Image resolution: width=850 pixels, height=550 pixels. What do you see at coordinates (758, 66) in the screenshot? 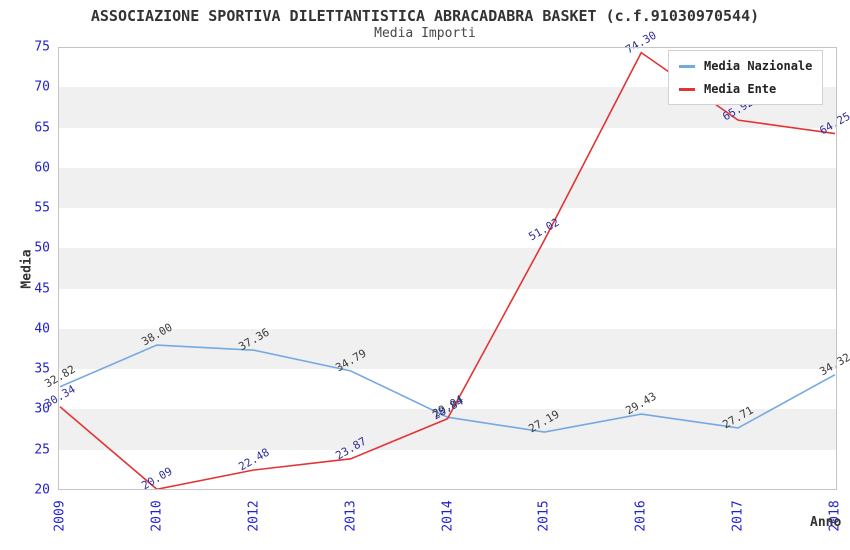
I see `legend-label: Media Nazionale` at bounding box center [758, 66].